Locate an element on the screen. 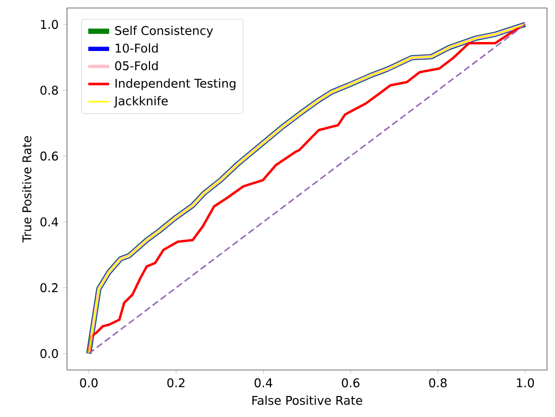 Image resolution: width=555 pixels, height=417 pixels. x-tick-label: 0.0 is located at coordinates (89, 383).